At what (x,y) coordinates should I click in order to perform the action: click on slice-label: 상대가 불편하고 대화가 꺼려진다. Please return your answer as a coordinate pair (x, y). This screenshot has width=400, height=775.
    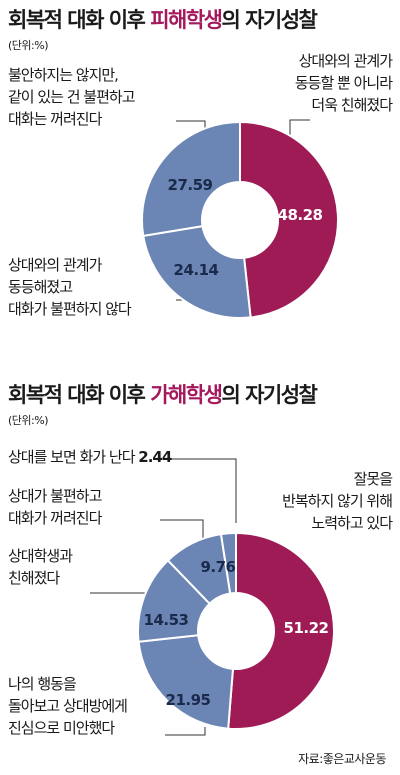
    Looking at the image, I should click on (55, 507).